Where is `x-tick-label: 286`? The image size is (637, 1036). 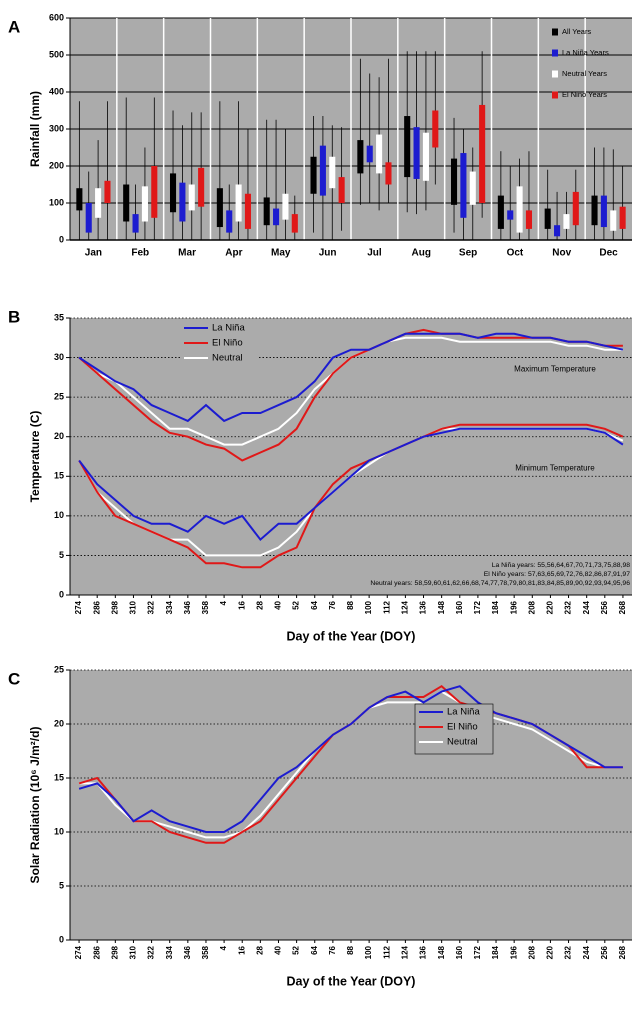
x-tick-label: 286 is located at coordinates (96, 607).